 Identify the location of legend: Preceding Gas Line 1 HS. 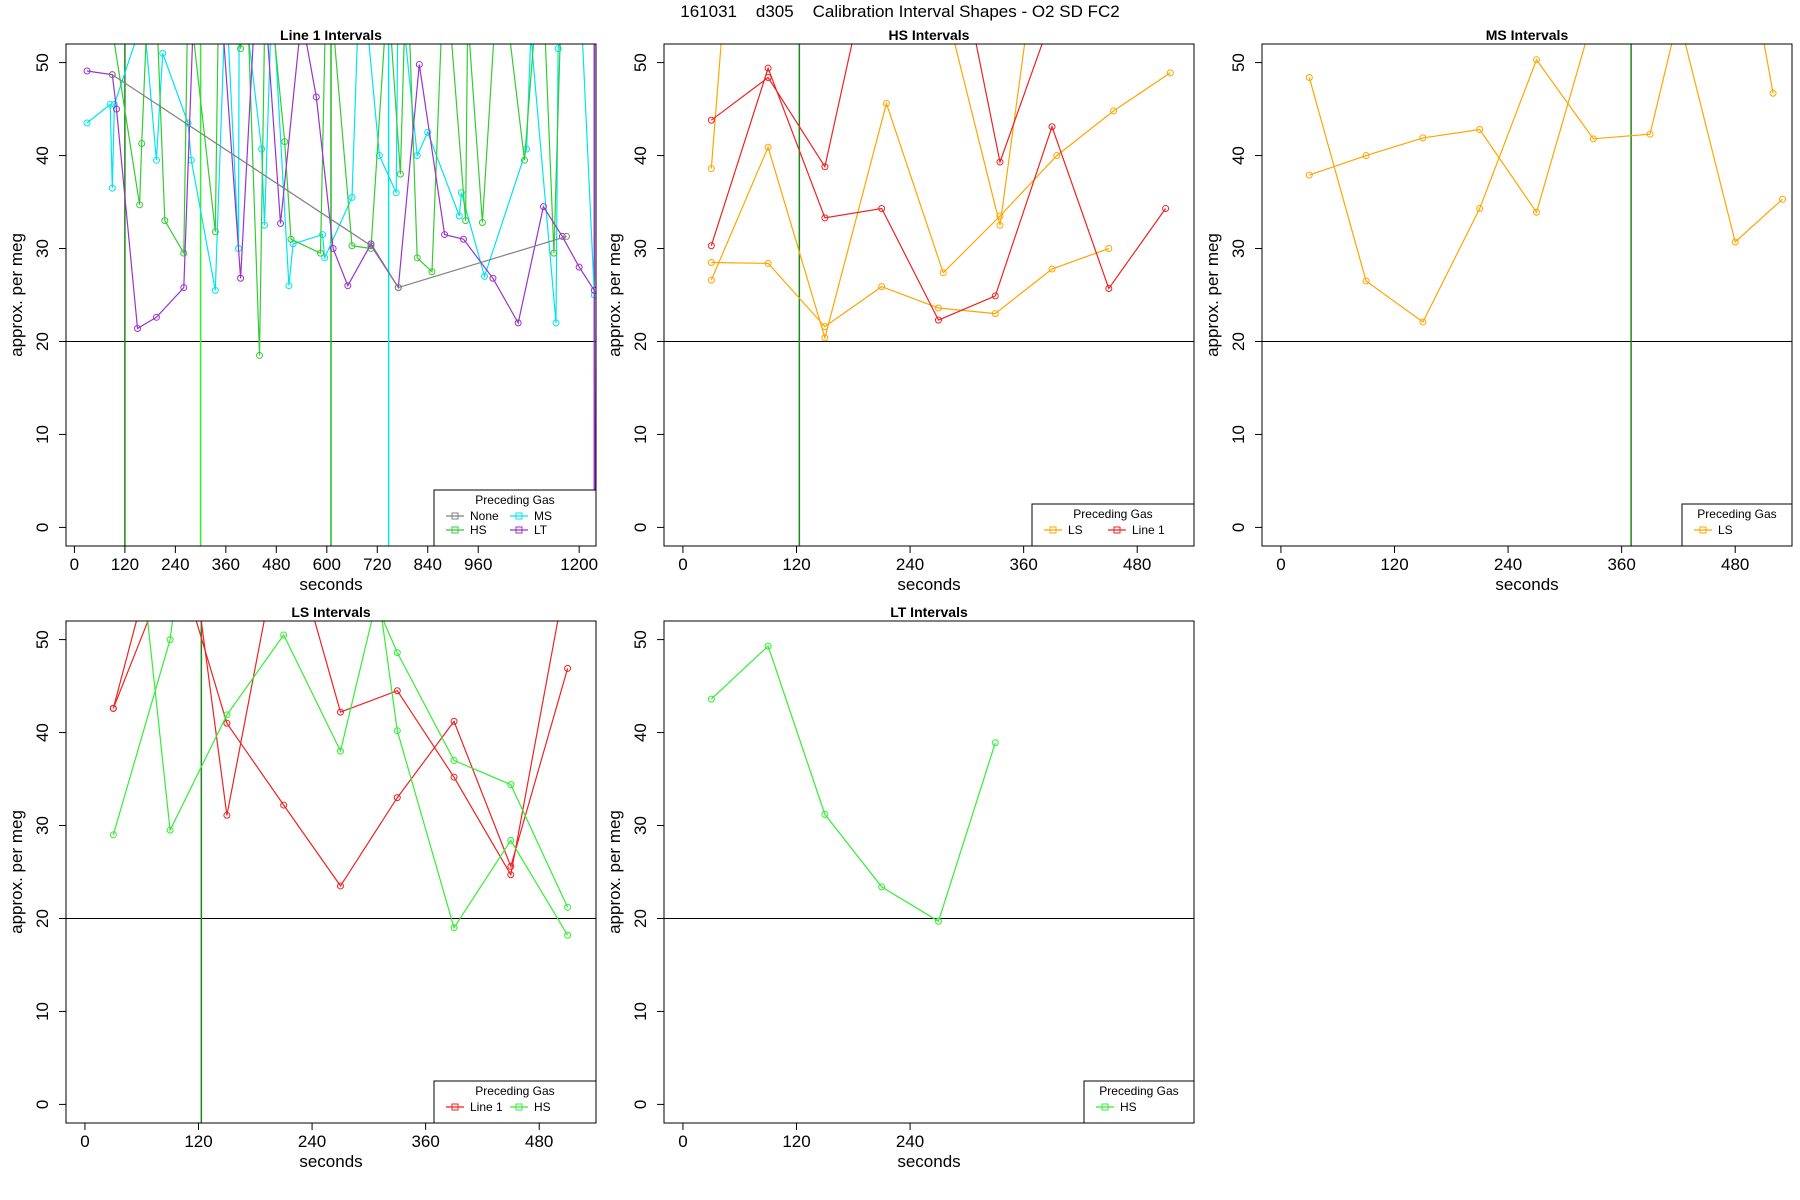
(515, 1102).